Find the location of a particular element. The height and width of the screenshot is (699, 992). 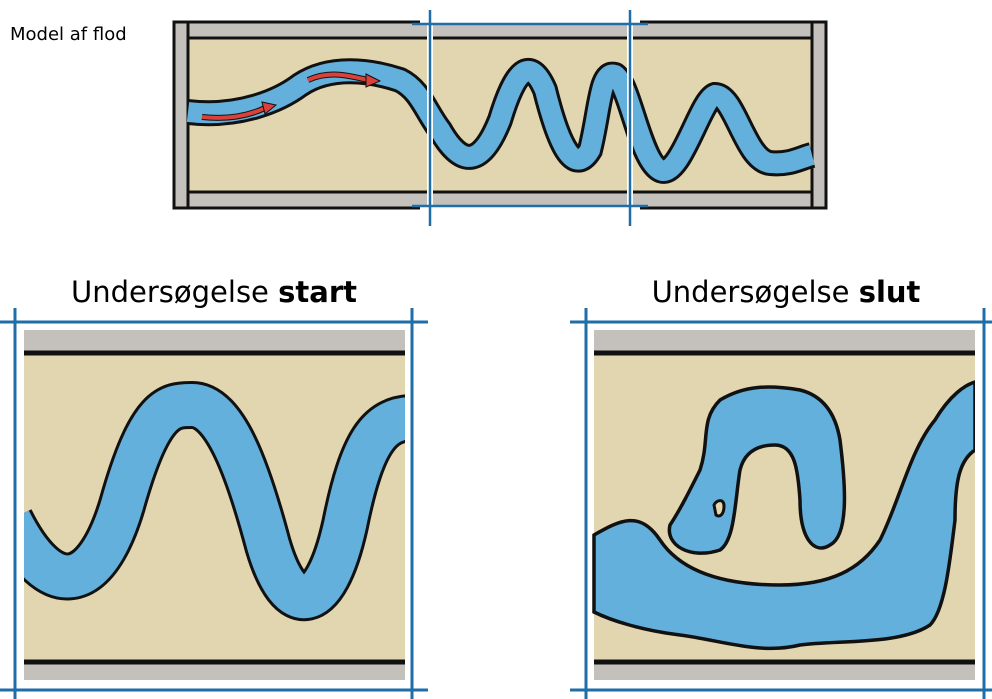

panel-title: Undersøgelse slut is located at coordinates (786, 292).